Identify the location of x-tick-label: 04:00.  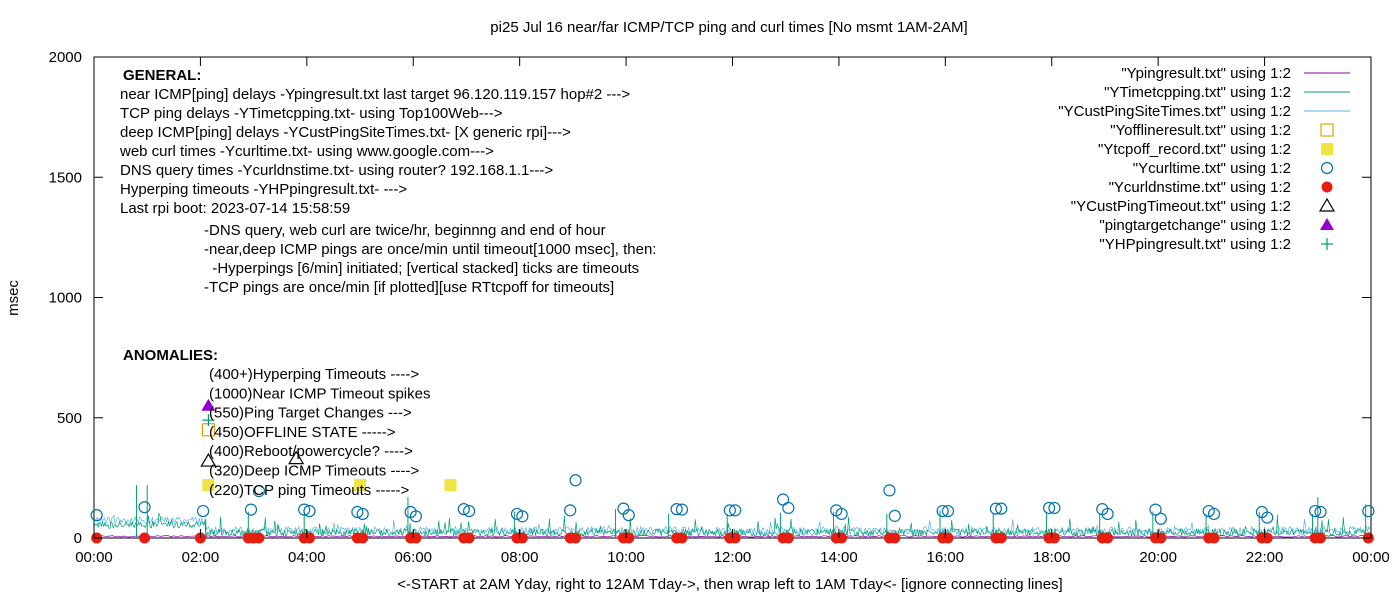
(307, 557).